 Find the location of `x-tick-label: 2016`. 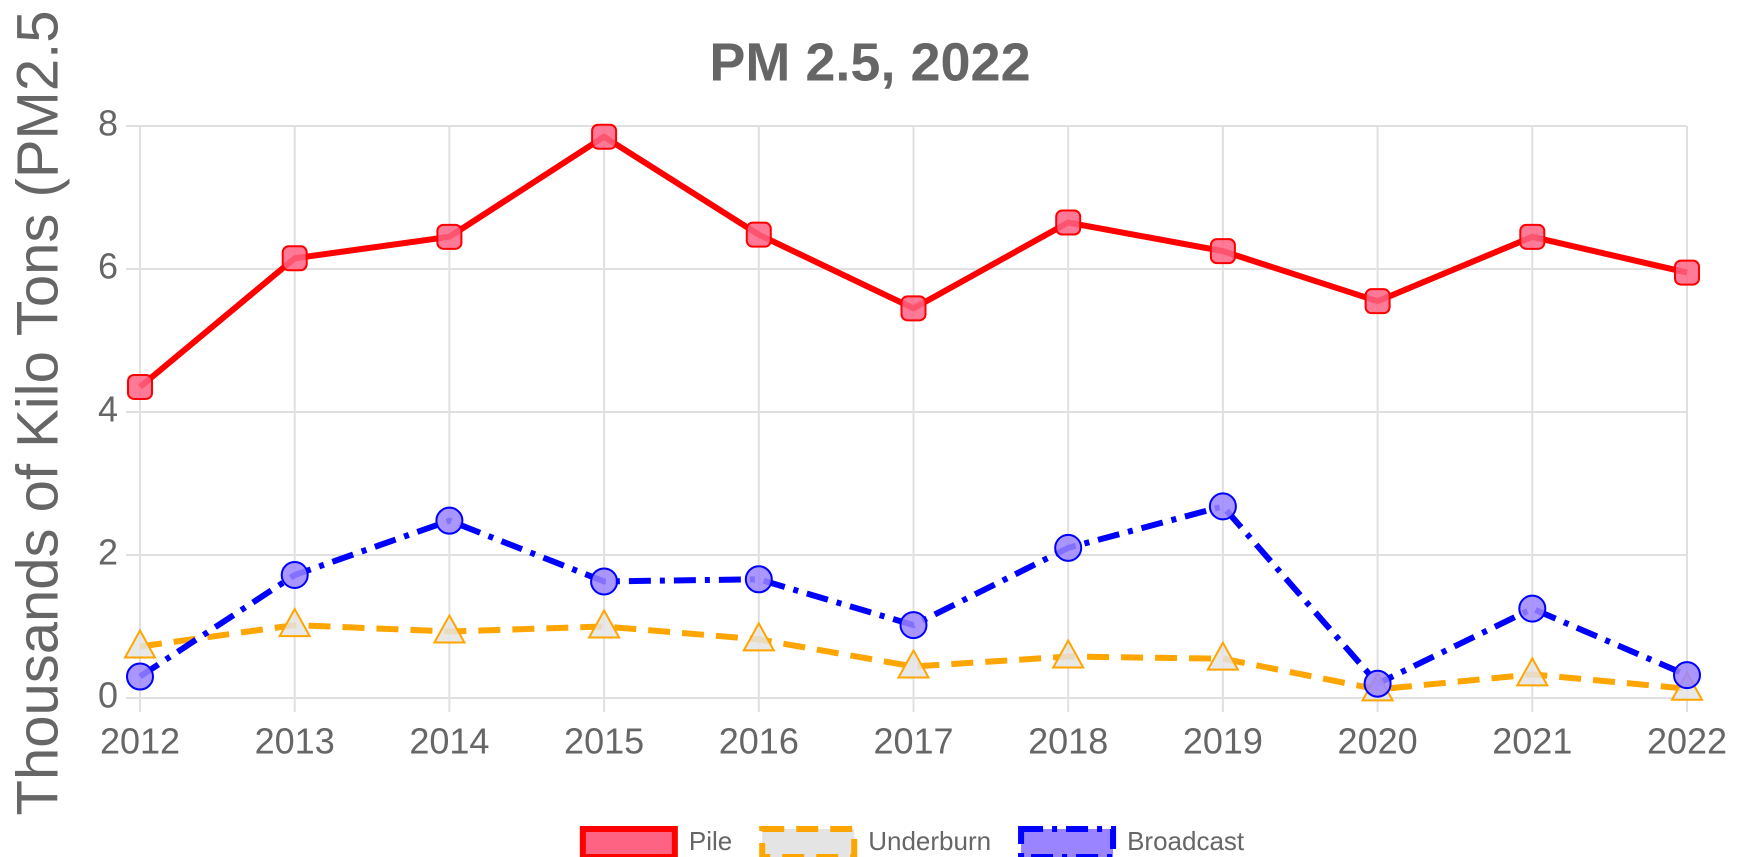

x-tick-label: 2016 is located at coordinates (759, 741).